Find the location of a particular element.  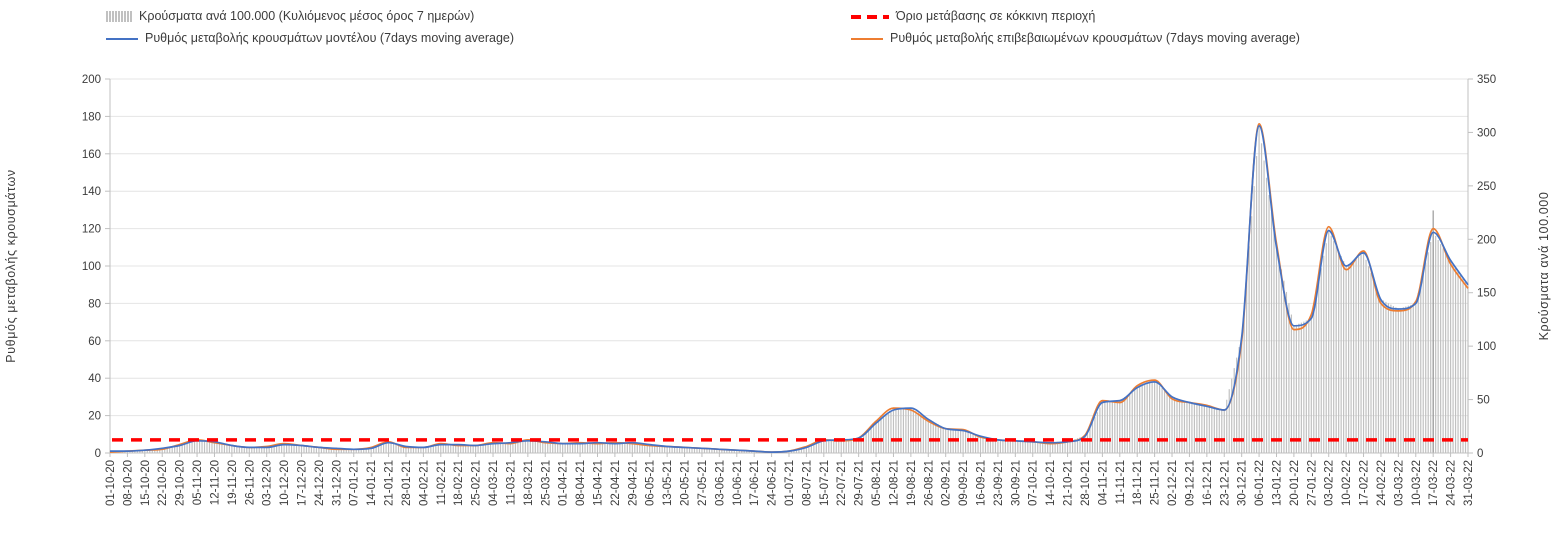

svg-text: 06-01-22 is located at coordinates (1260, 483).